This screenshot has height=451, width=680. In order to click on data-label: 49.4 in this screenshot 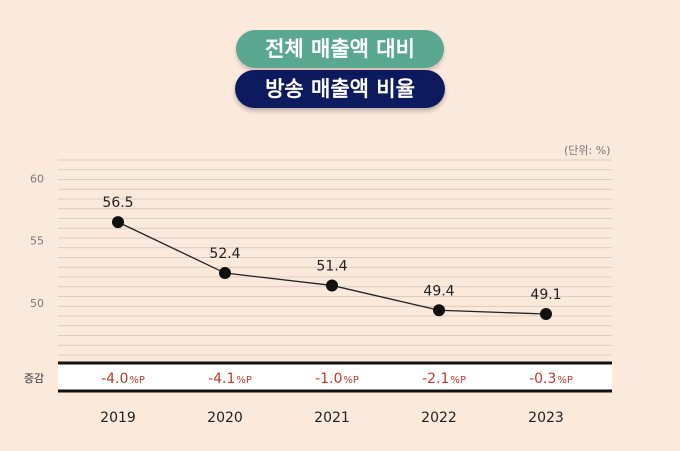, I will do `click(438, 291)`.